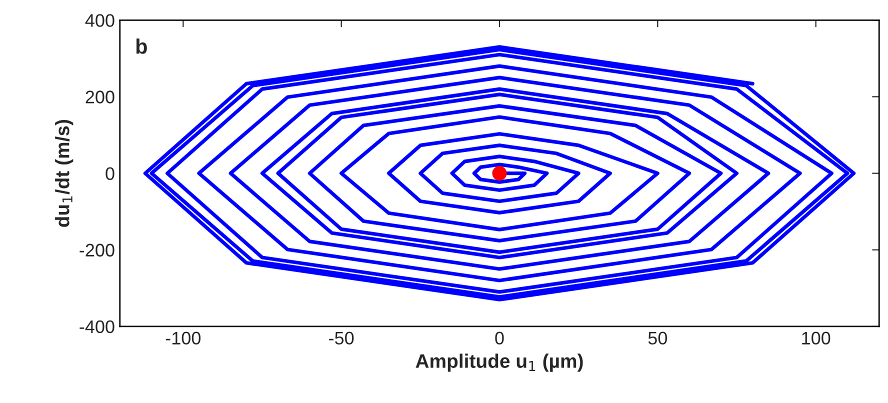  I want to click on annotation: b, so click(141, 46).